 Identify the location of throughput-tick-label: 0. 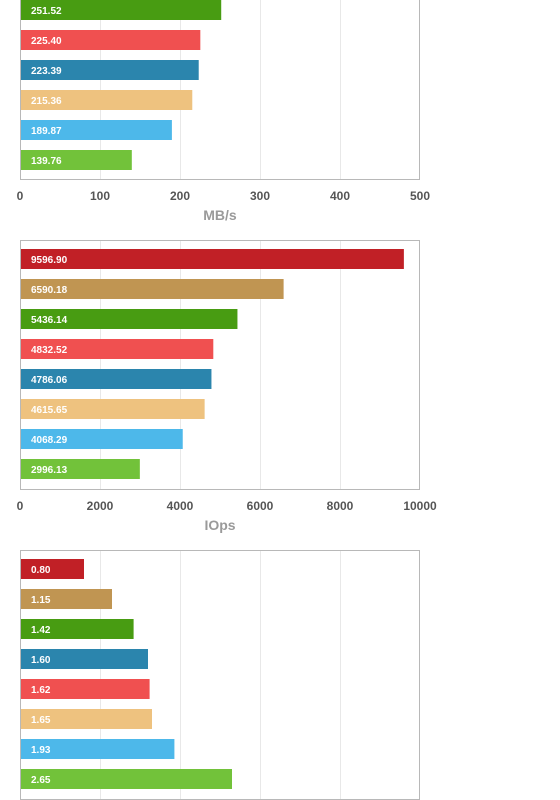
(20, 196).